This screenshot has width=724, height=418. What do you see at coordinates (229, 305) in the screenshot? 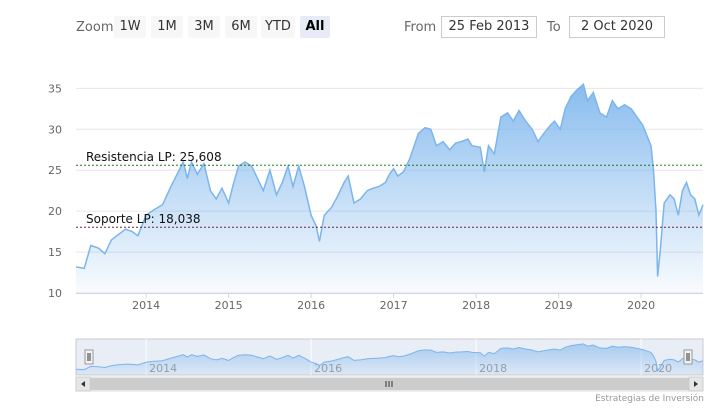
I see `x-tick-label: 2015` at bounding box center [229, 305].